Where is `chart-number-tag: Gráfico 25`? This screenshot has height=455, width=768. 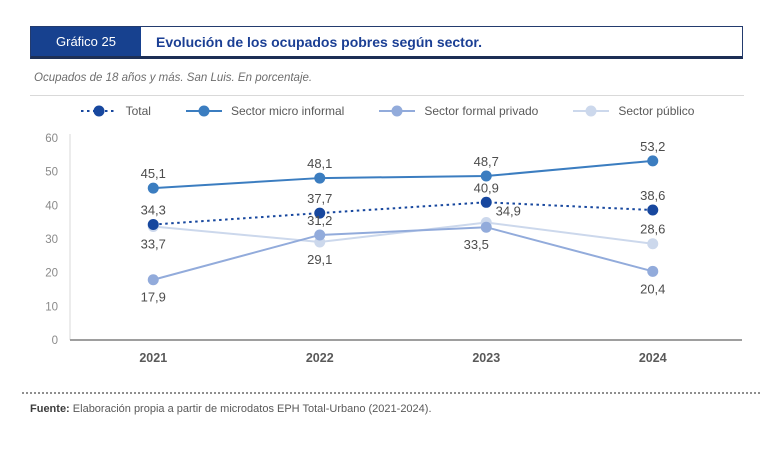 chart-number-tag: Gráfico 25 is located at coordinates (86, 41).